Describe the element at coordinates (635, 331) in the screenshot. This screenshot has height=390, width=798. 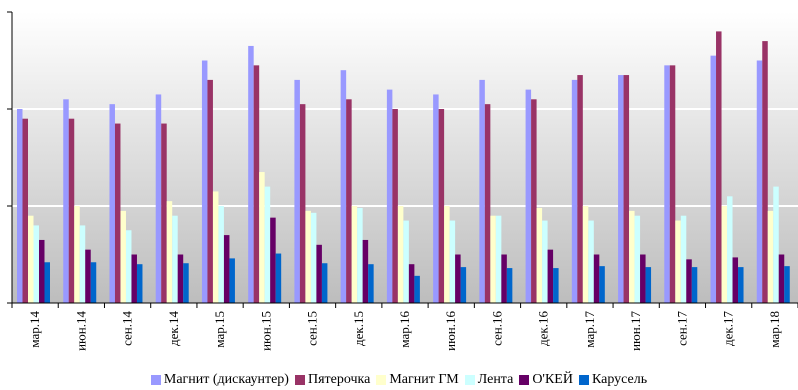
I see `x-tick-label: июн.17` at that location.